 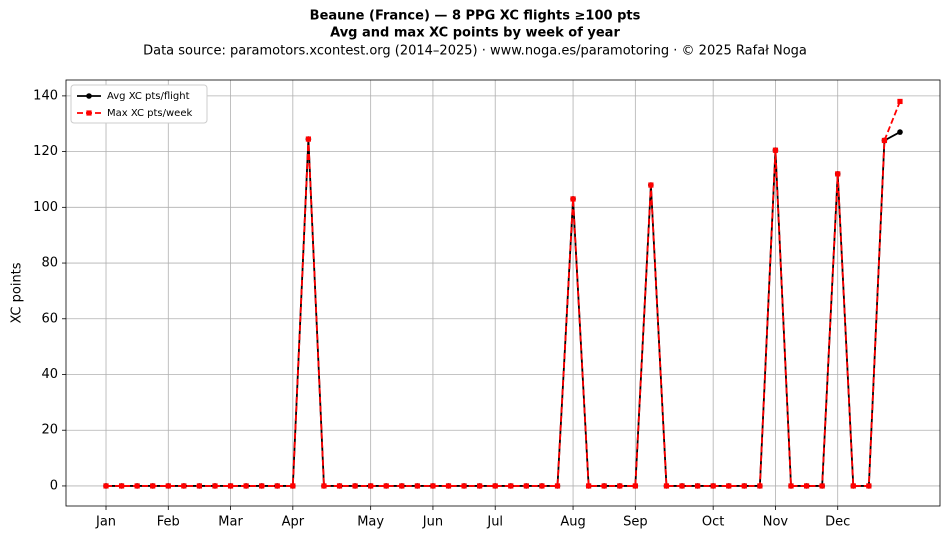 I want to click on x-tick-label: Mar, so click(x=230, y=522).